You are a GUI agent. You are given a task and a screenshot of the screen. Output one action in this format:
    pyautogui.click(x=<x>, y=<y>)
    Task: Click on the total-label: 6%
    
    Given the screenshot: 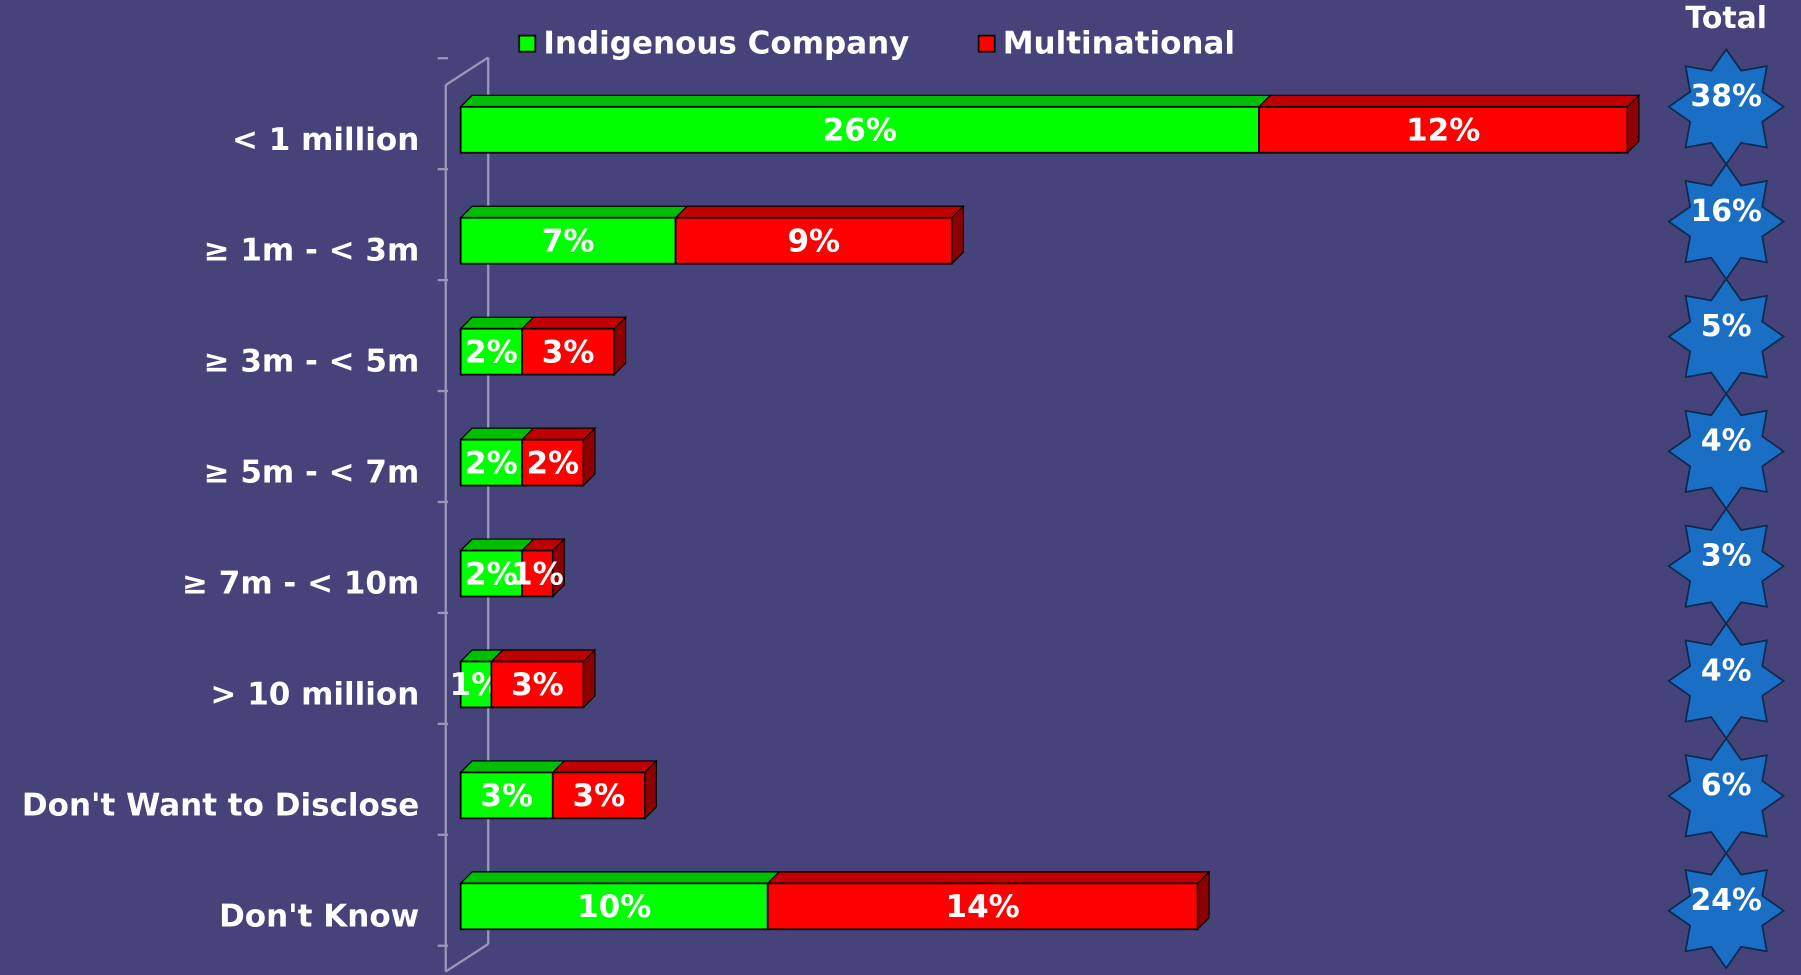 What is the action you would take?
    pyautogui.click(x=1726, y=785)
    